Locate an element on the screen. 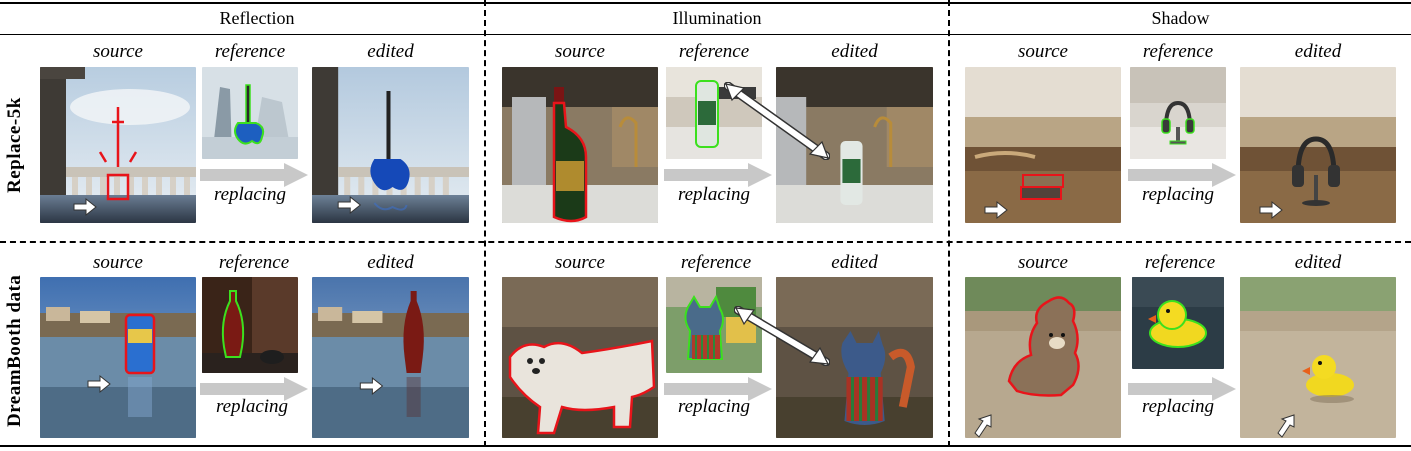  image-blue-guitar is located at coordinates (250, 113).